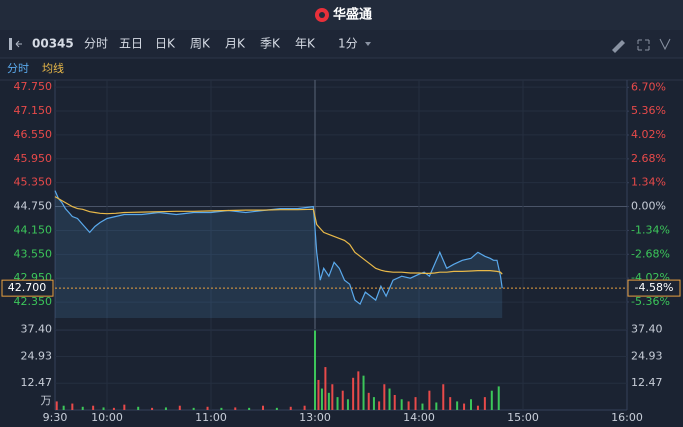 This screenshot has width=683, height=427. I want to click on y2-tick-label: 1.34%, so click(648, 182).